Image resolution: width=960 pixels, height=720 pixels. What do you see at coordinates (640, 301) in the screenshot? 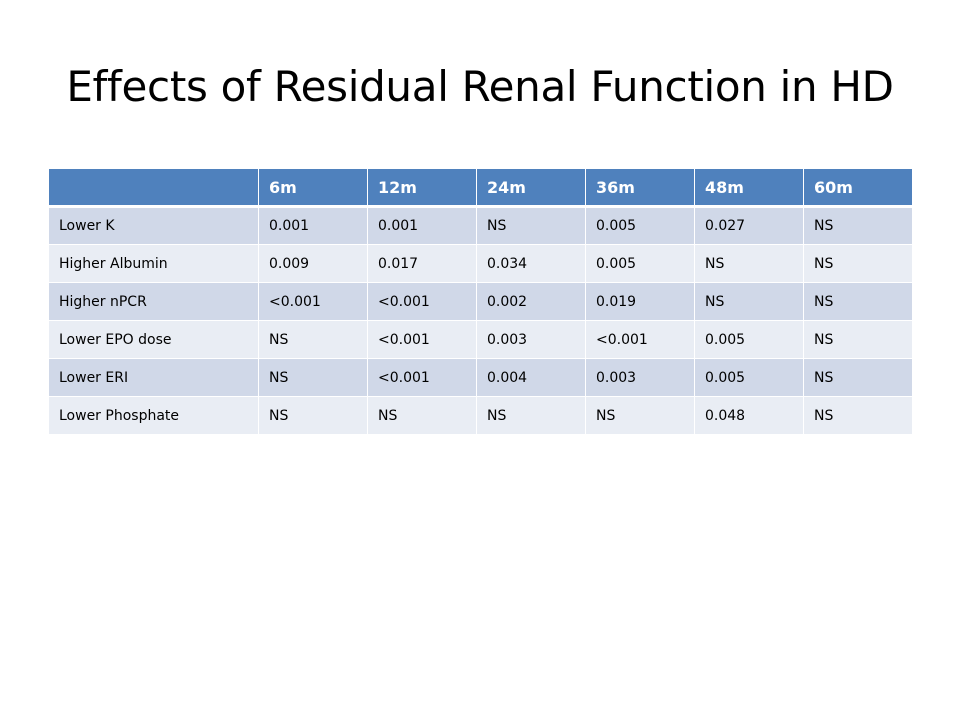
I see `table-cell: 0.019` at bounding box center [640, 301].